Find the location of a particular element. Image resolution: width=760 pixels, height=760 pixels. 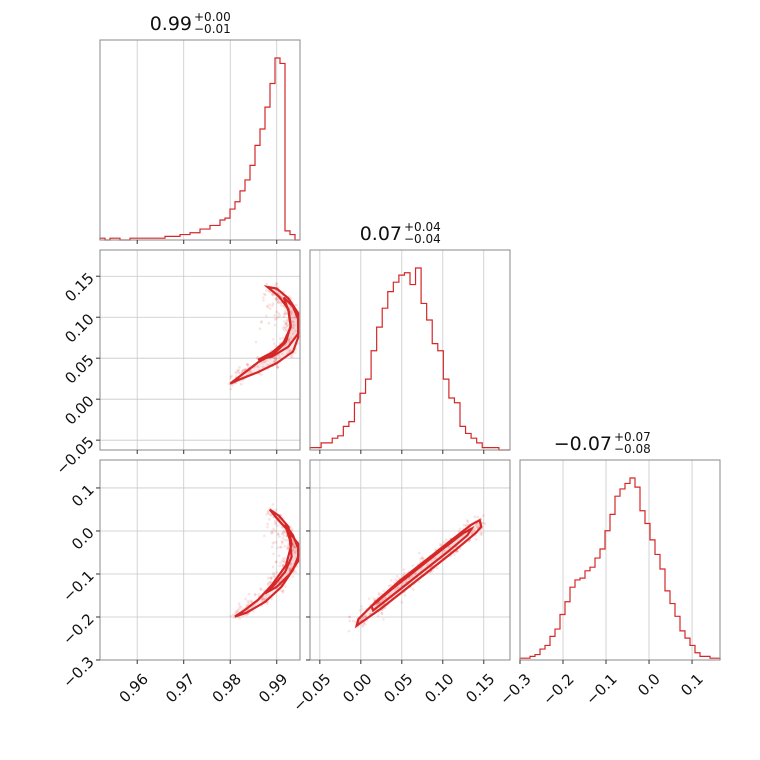

panel-title-0: 0.99 +0.00−0.01 is located at coordinates (190, 23).